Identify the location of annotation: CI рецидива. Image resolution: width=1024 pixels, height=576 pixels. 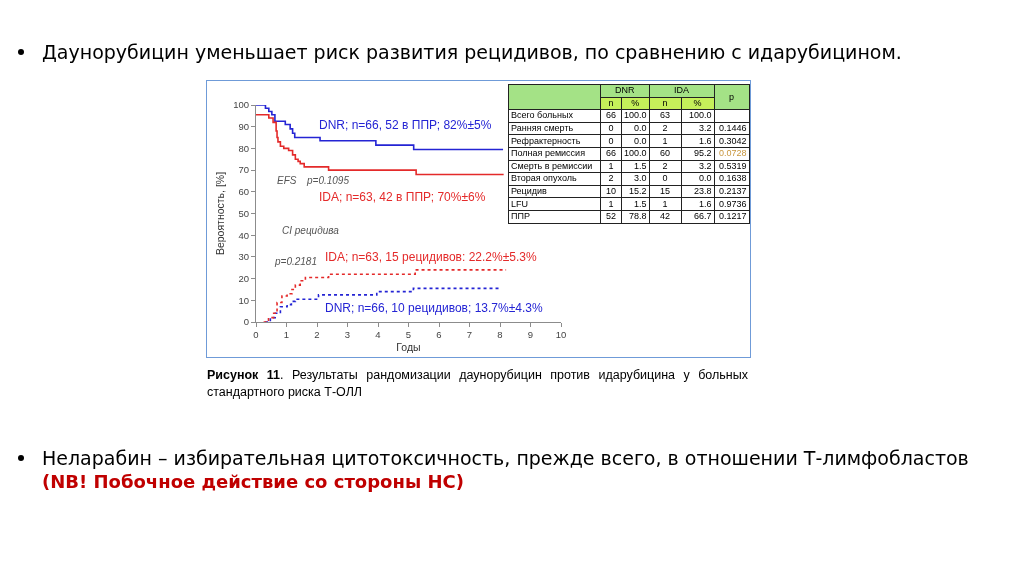
(311, 230).